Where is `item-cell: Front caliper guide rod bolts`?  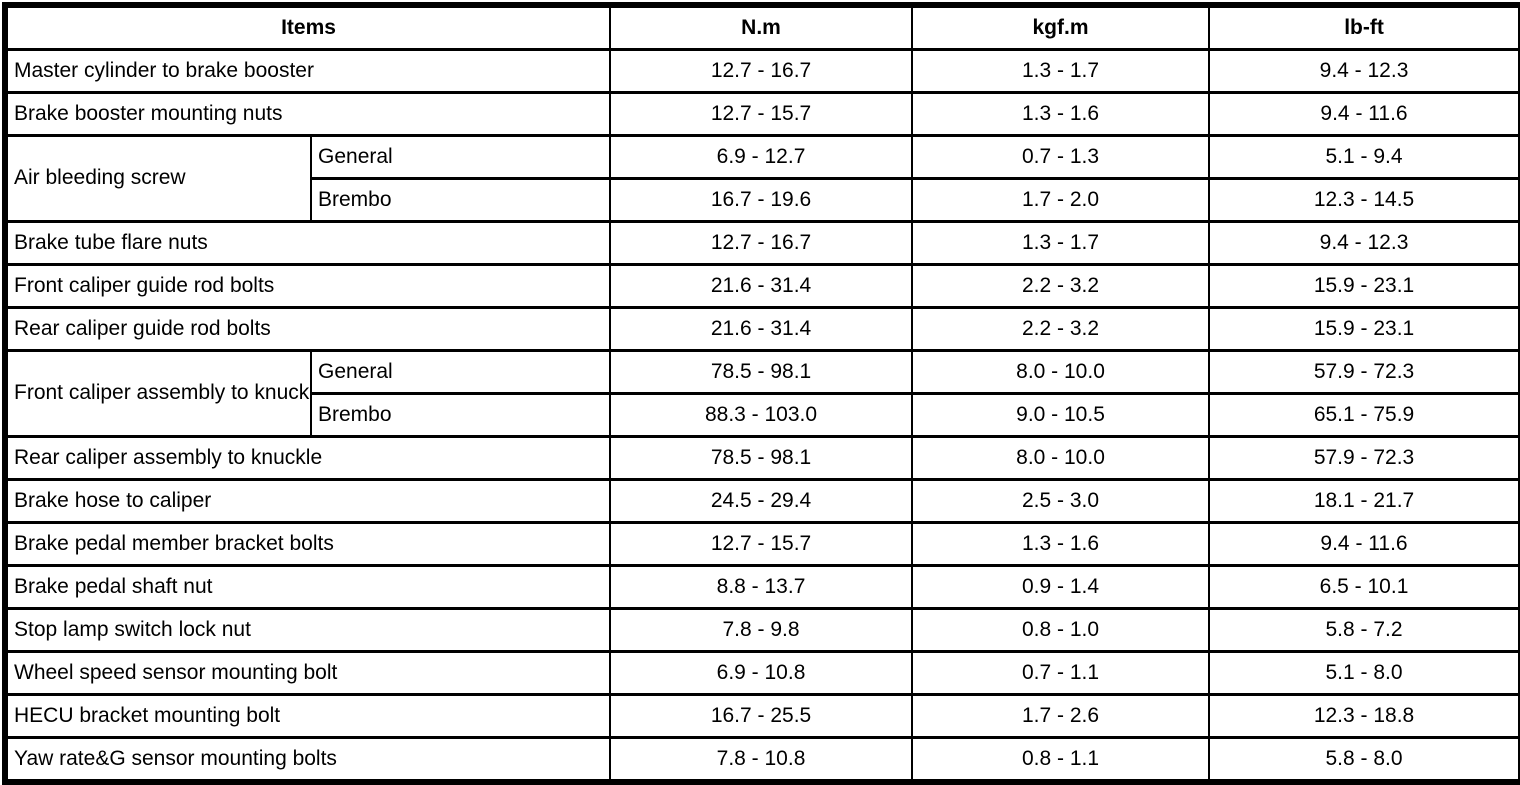
item-cell: Front caliper guide rod bolts is located at coordinates (307, 286).